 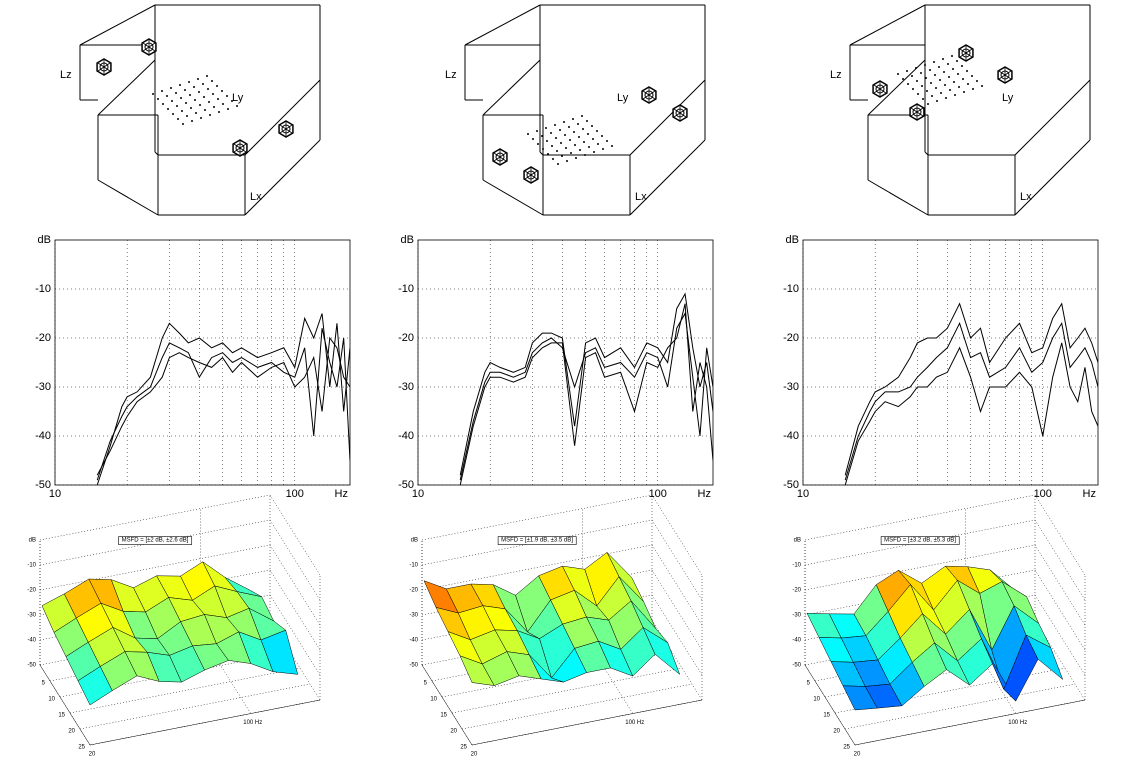 What do you see at coordinates (1026, 197) in the screenshot?
I see `label-lx: Lx` at bounding box center [1026, 197].